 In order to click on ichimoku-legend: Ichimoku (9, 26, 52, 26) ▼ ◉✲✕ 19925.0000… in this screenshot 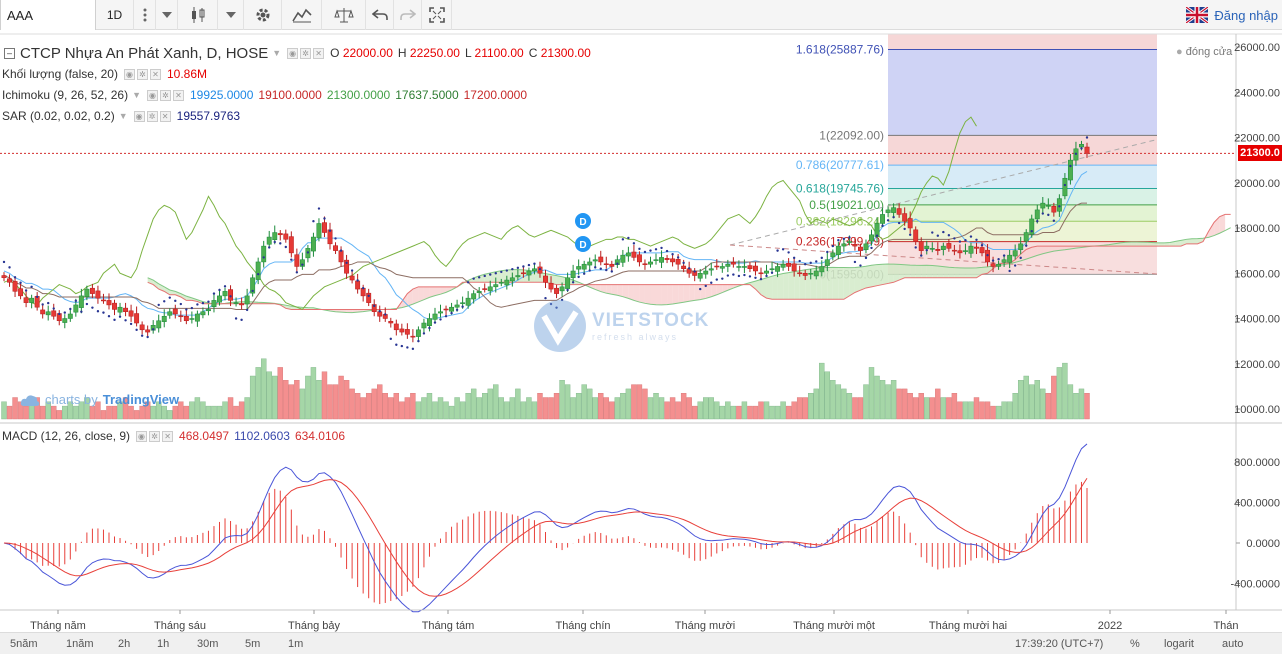, I will do `click(267, 95)`.